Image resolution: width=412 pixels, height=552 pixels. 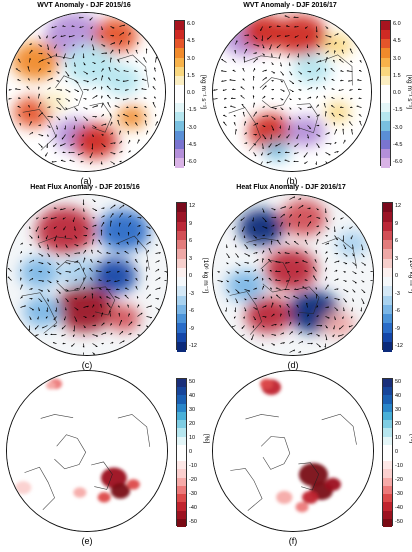 I want to click on colorbar-tick-label: 40, so click(x=192, y=396).